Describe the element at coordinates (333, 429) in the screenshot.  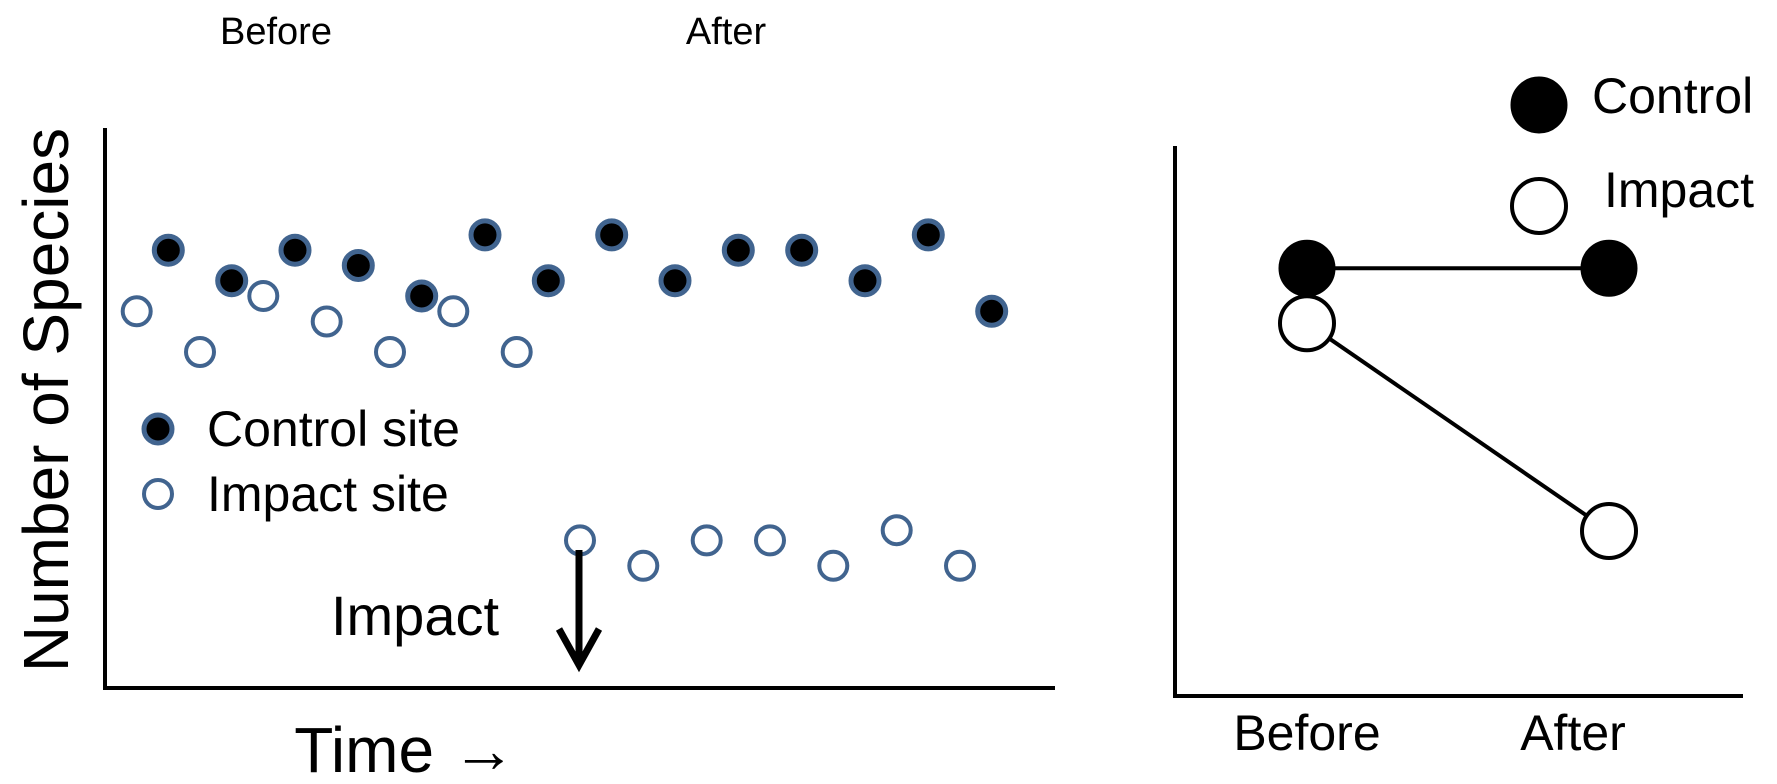
I see `legend-control-site-label: Control site` at that location.